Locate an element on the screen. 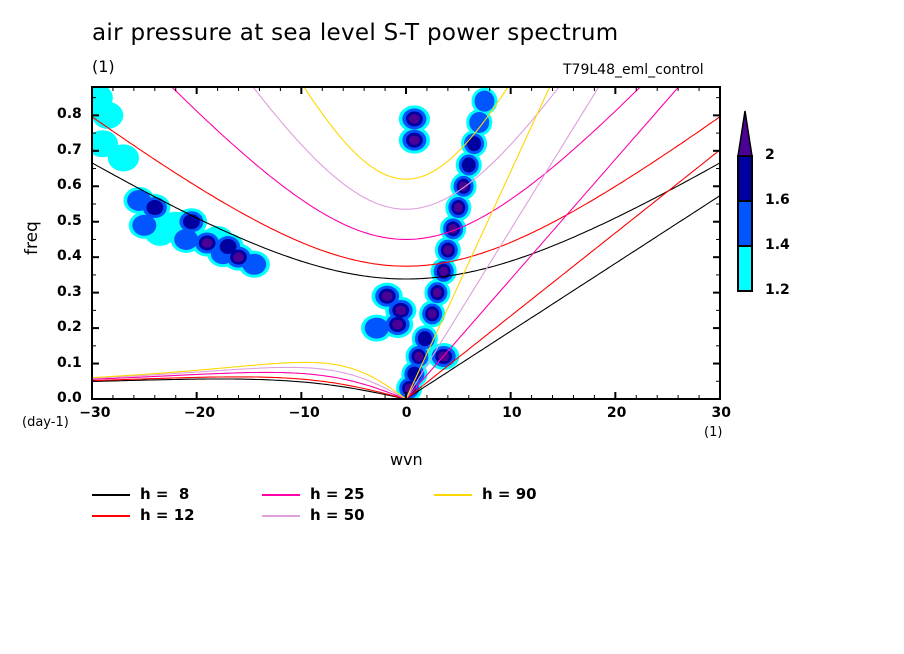  y-tick-label: 0.8 is located at coordinates (69, 114).